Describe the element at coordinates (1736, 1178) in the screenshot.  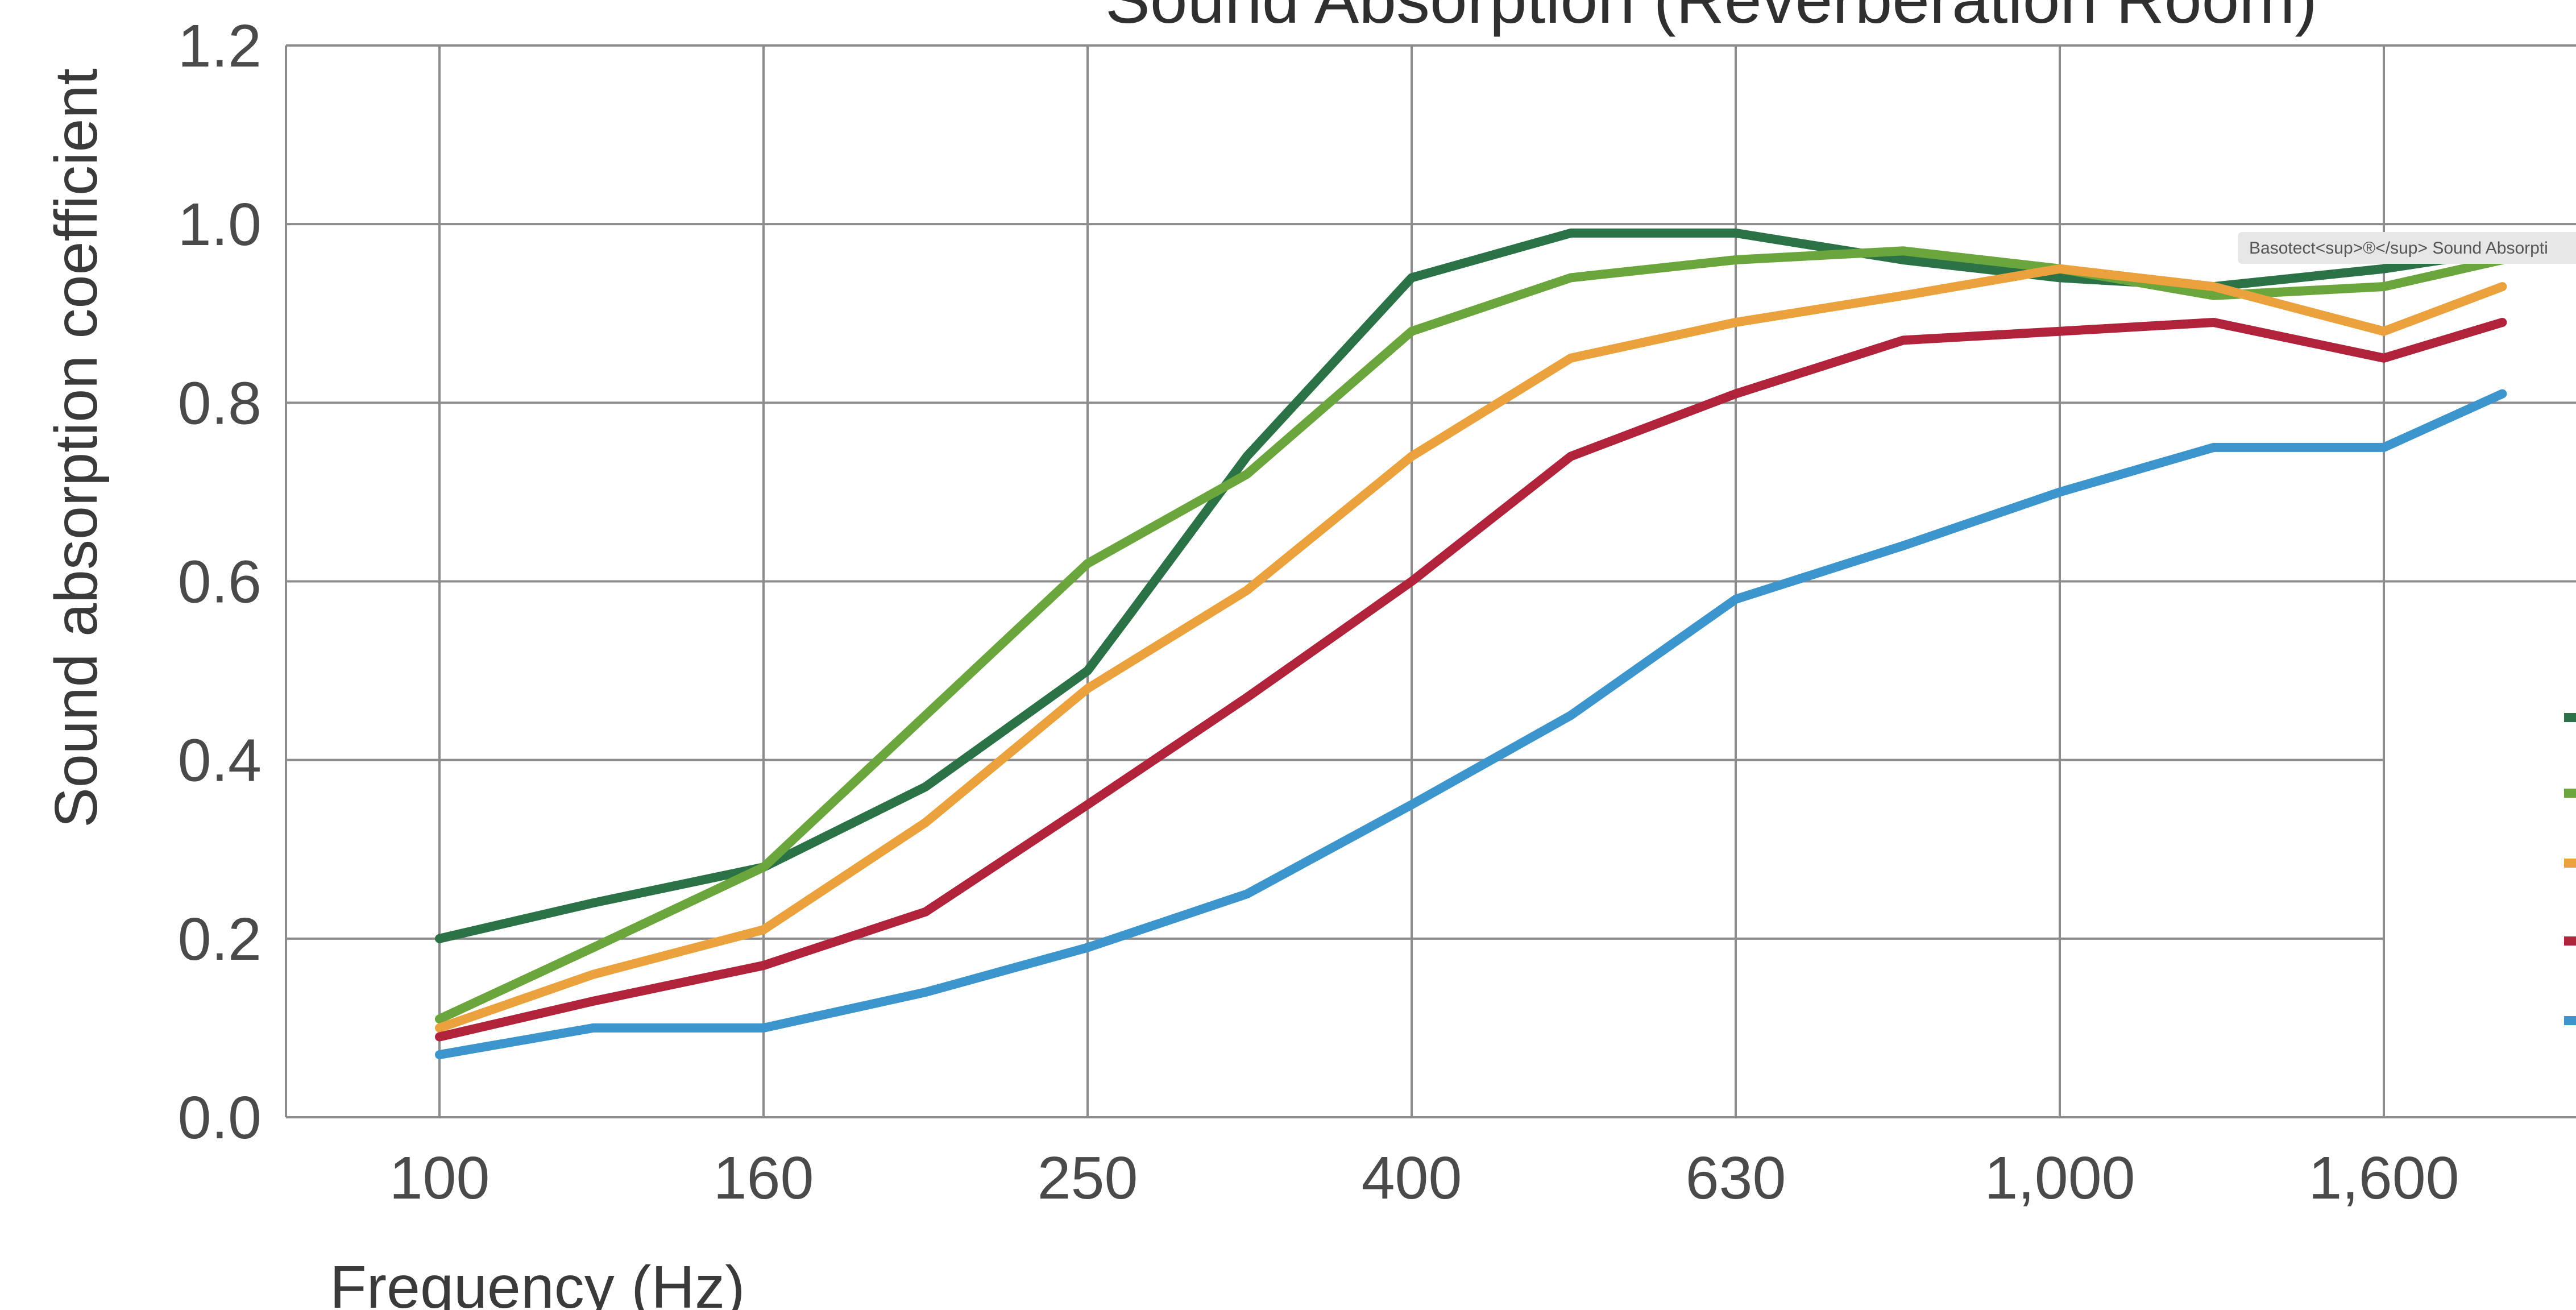
I see `x-tick-label: 630` at that location.